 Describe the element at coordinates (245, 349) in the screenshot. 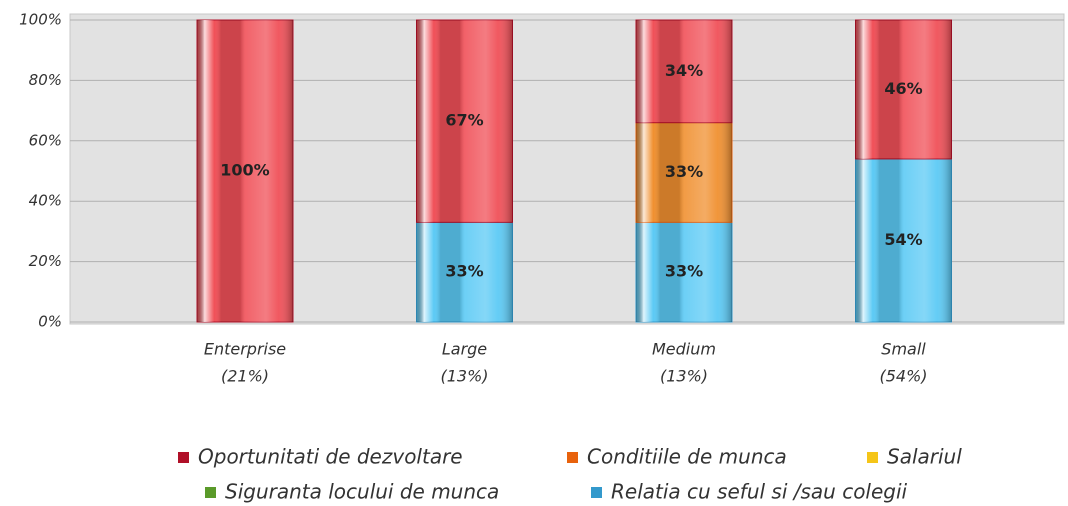

I see `x-tick-label: Enterprise` at that location.